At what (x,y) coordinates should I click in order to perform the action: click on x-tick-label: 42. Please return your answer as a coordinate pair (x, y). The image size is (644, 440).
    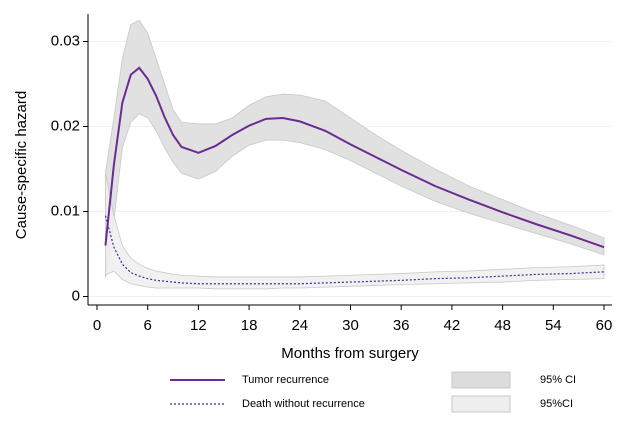
    Looking at the image, I should click on (452, 325).